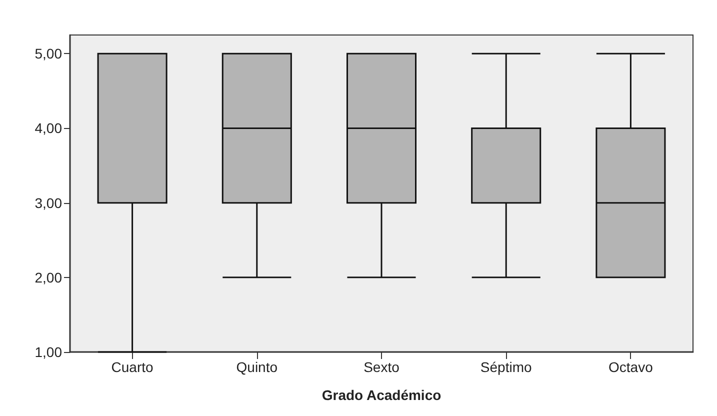  What do you see at coordinates (257, 367) in the screenshot?
I see `x-tick-label: Quinto` at bounding box center [257, 367].